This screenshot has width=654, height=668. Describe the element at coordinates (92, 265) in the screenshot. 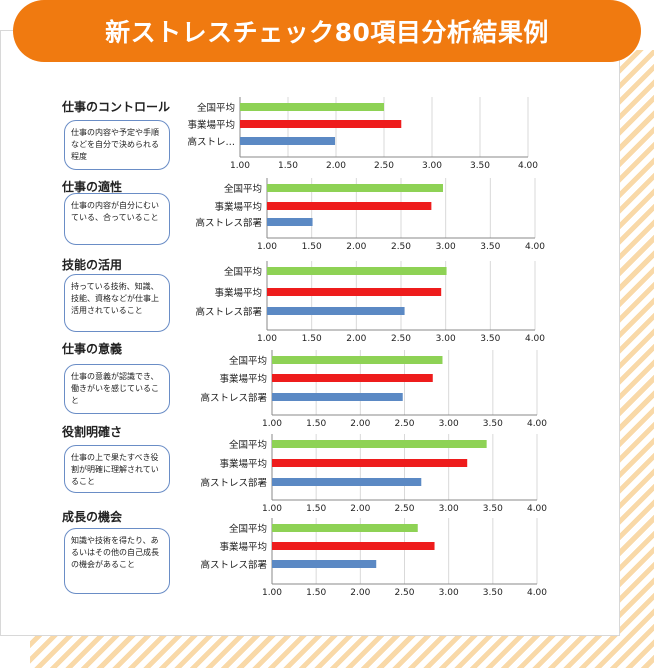

I see `section-title: 技能の活用` at that location.